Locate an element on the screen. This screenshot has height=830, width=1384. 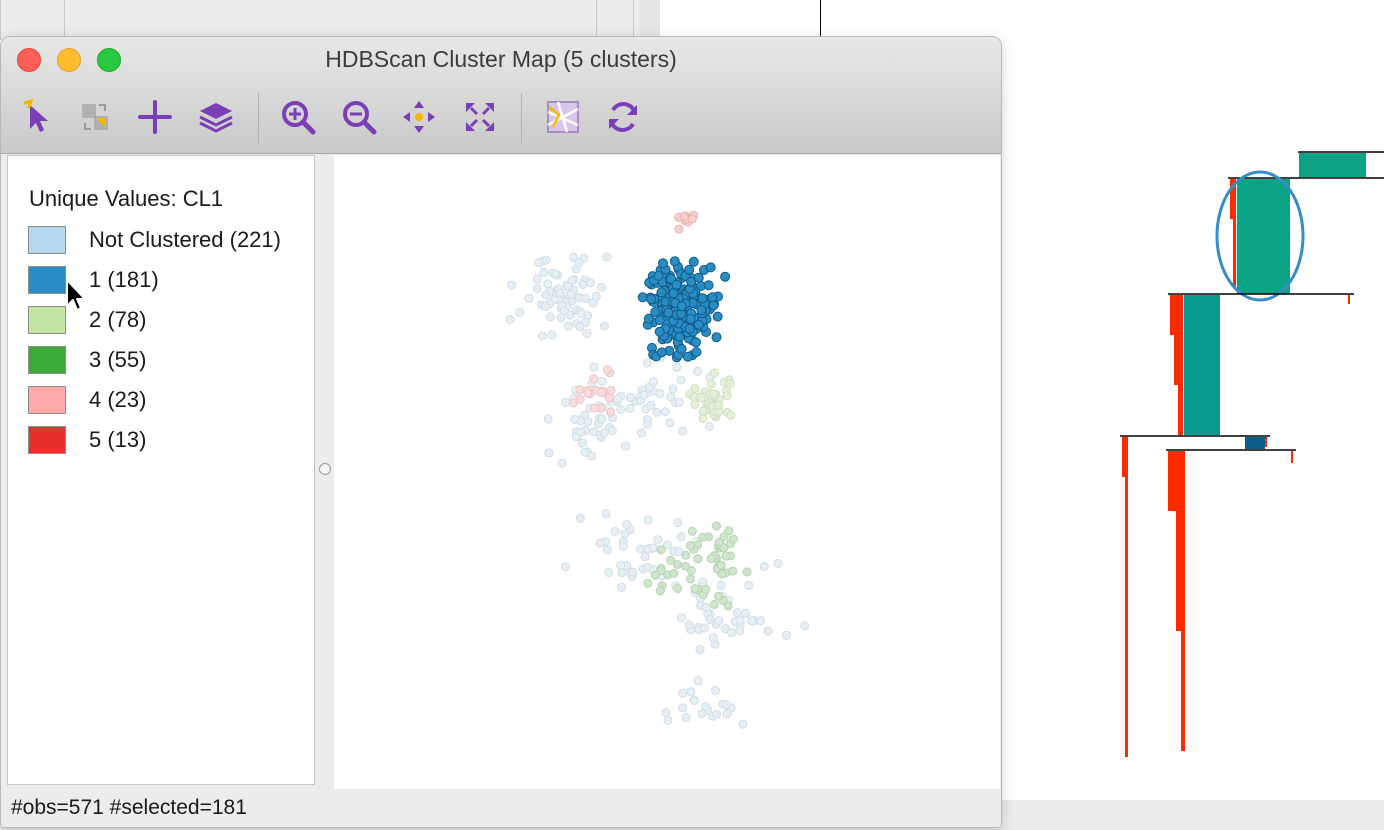
maximize-window-button is located at coordinates (109, 60).